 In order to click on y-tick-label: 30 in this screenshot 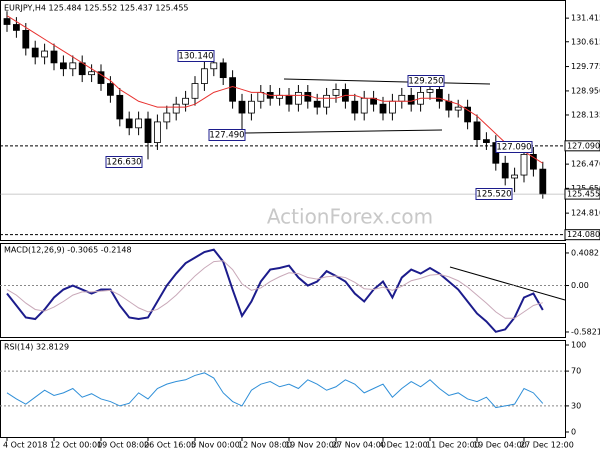, I will do `click(576, 405)`.